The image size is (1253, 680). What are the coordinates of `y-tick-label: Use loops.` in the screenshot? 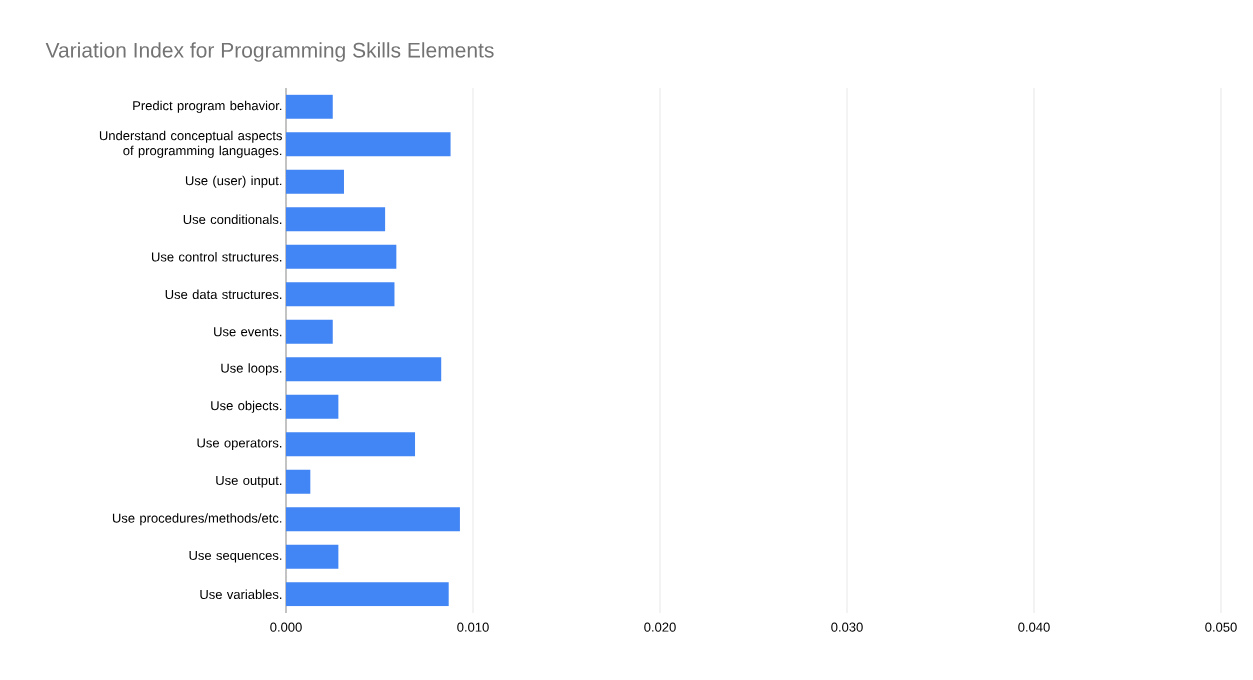 It's located at (251, 369).